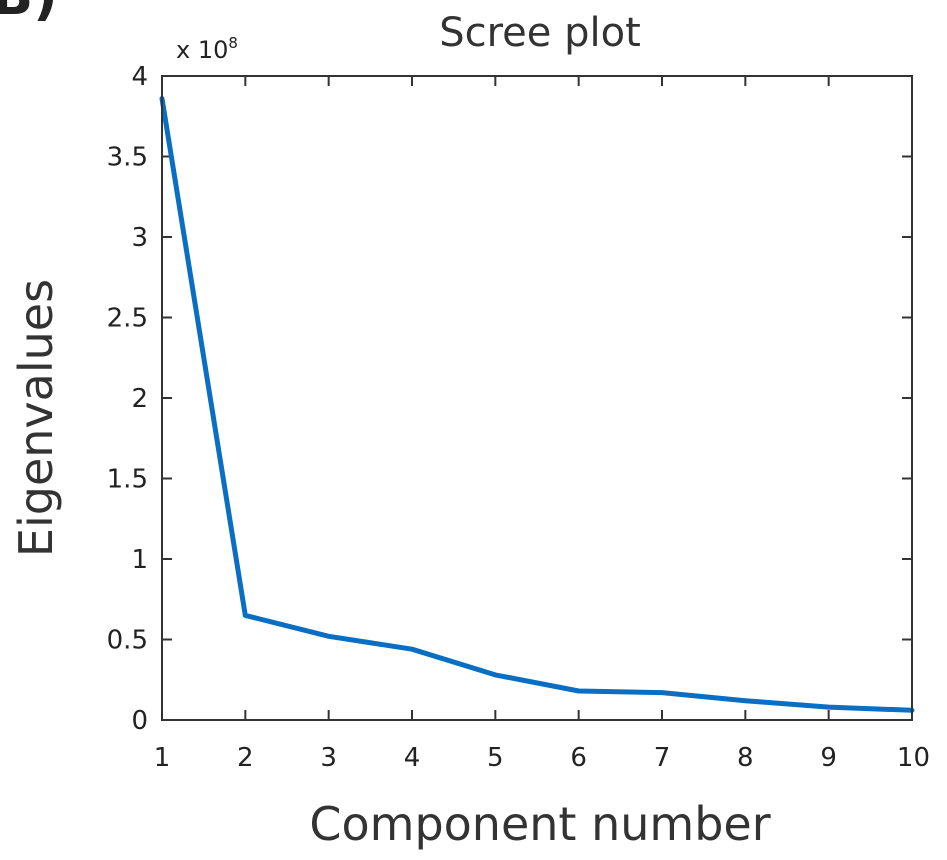 The height and width of the screenshot is (860, 947). I want to click on x-tick-label: 8, so click(745, 758).